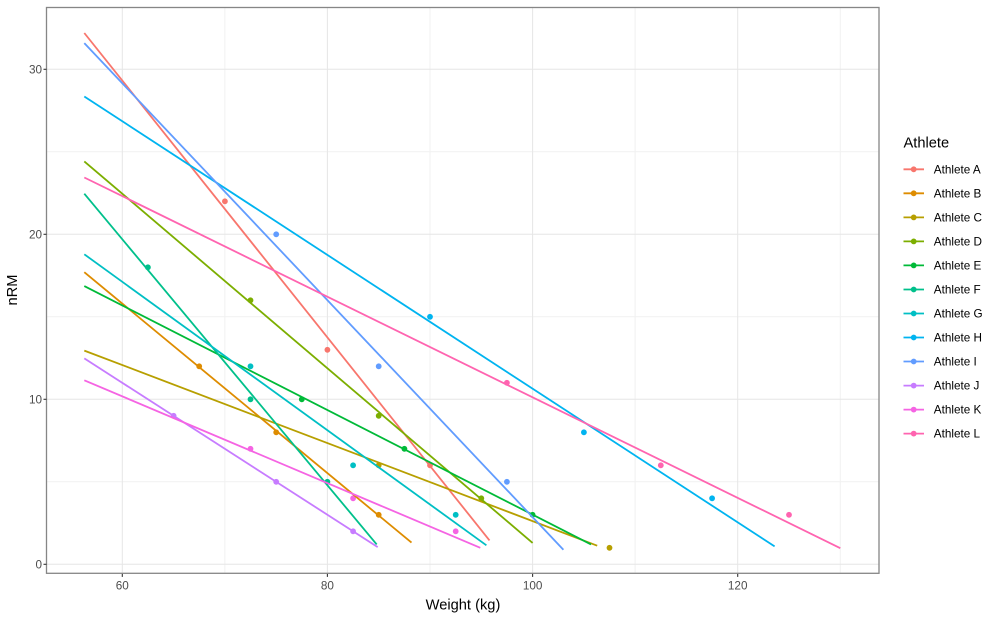  What do you see at coordinates (958, 193) in the screenshot?
I see `svg-text: Athlete B` at bounding box center [958, 193].